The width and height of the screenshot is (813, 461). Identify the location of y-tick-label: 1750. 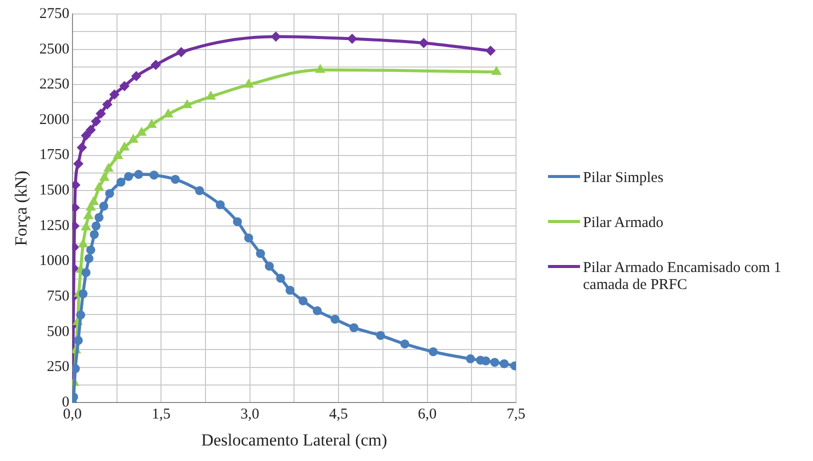
(54, 155).